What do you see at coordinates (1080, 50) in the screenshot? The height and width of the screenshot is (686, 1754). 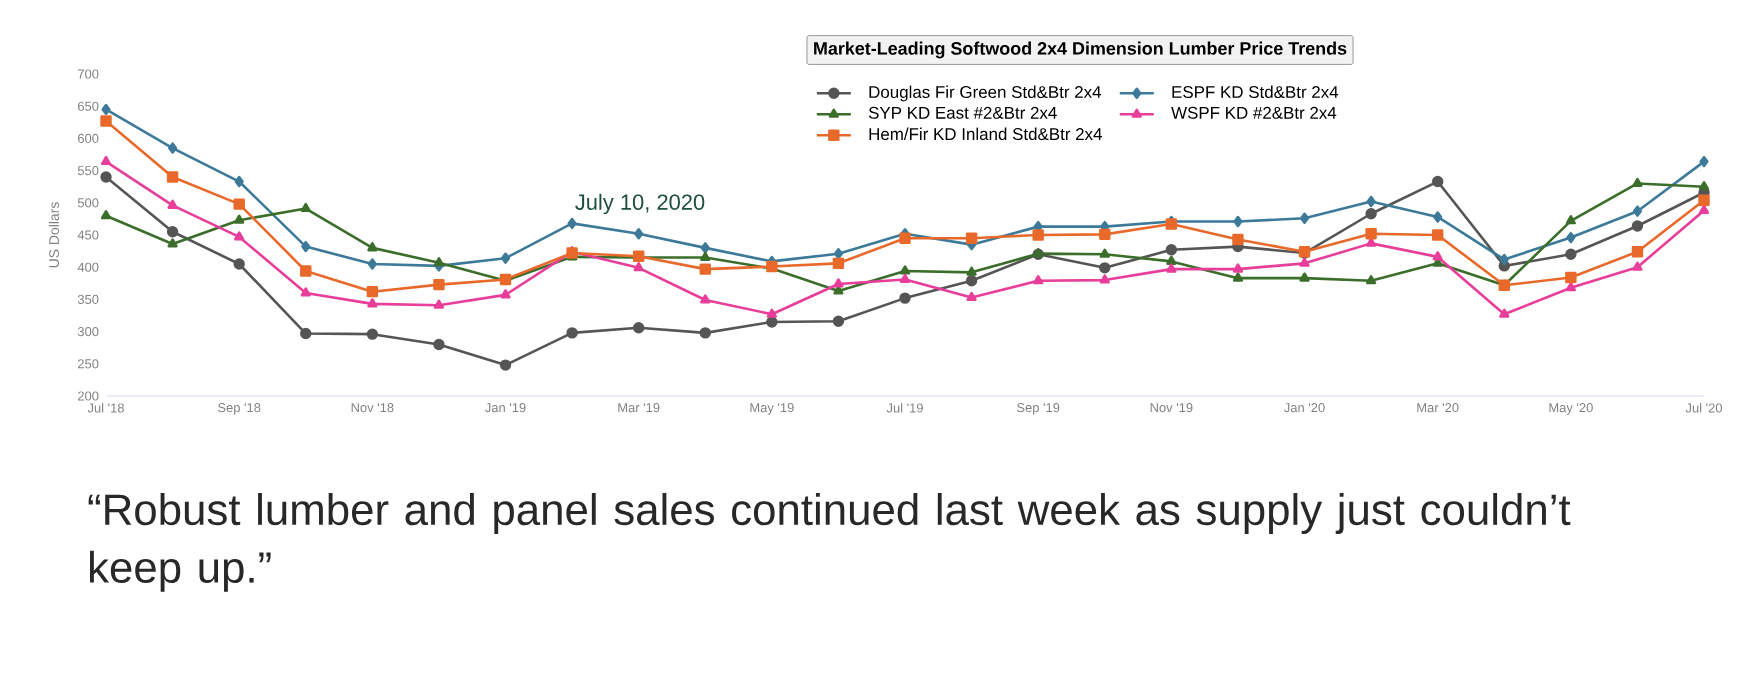 I see `chart-title: Market-Leading Softwood 2x4 Dimension Lumber Price Trends` at bounding box center [1080, 50].